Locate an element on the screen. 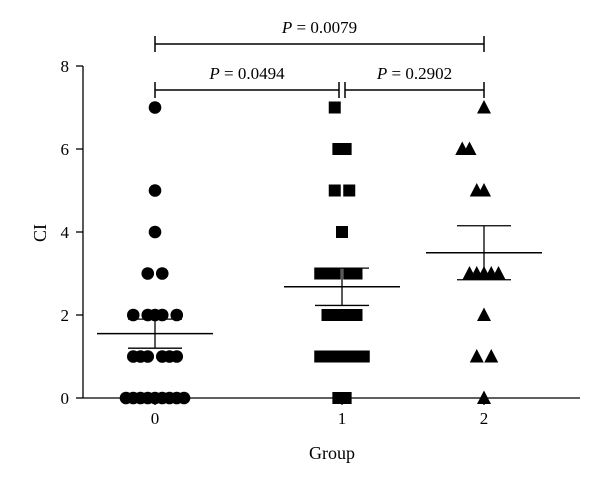 This screenshot has width=600, height=487. x-tick-label: 1 is located at coordinates (342, 418).